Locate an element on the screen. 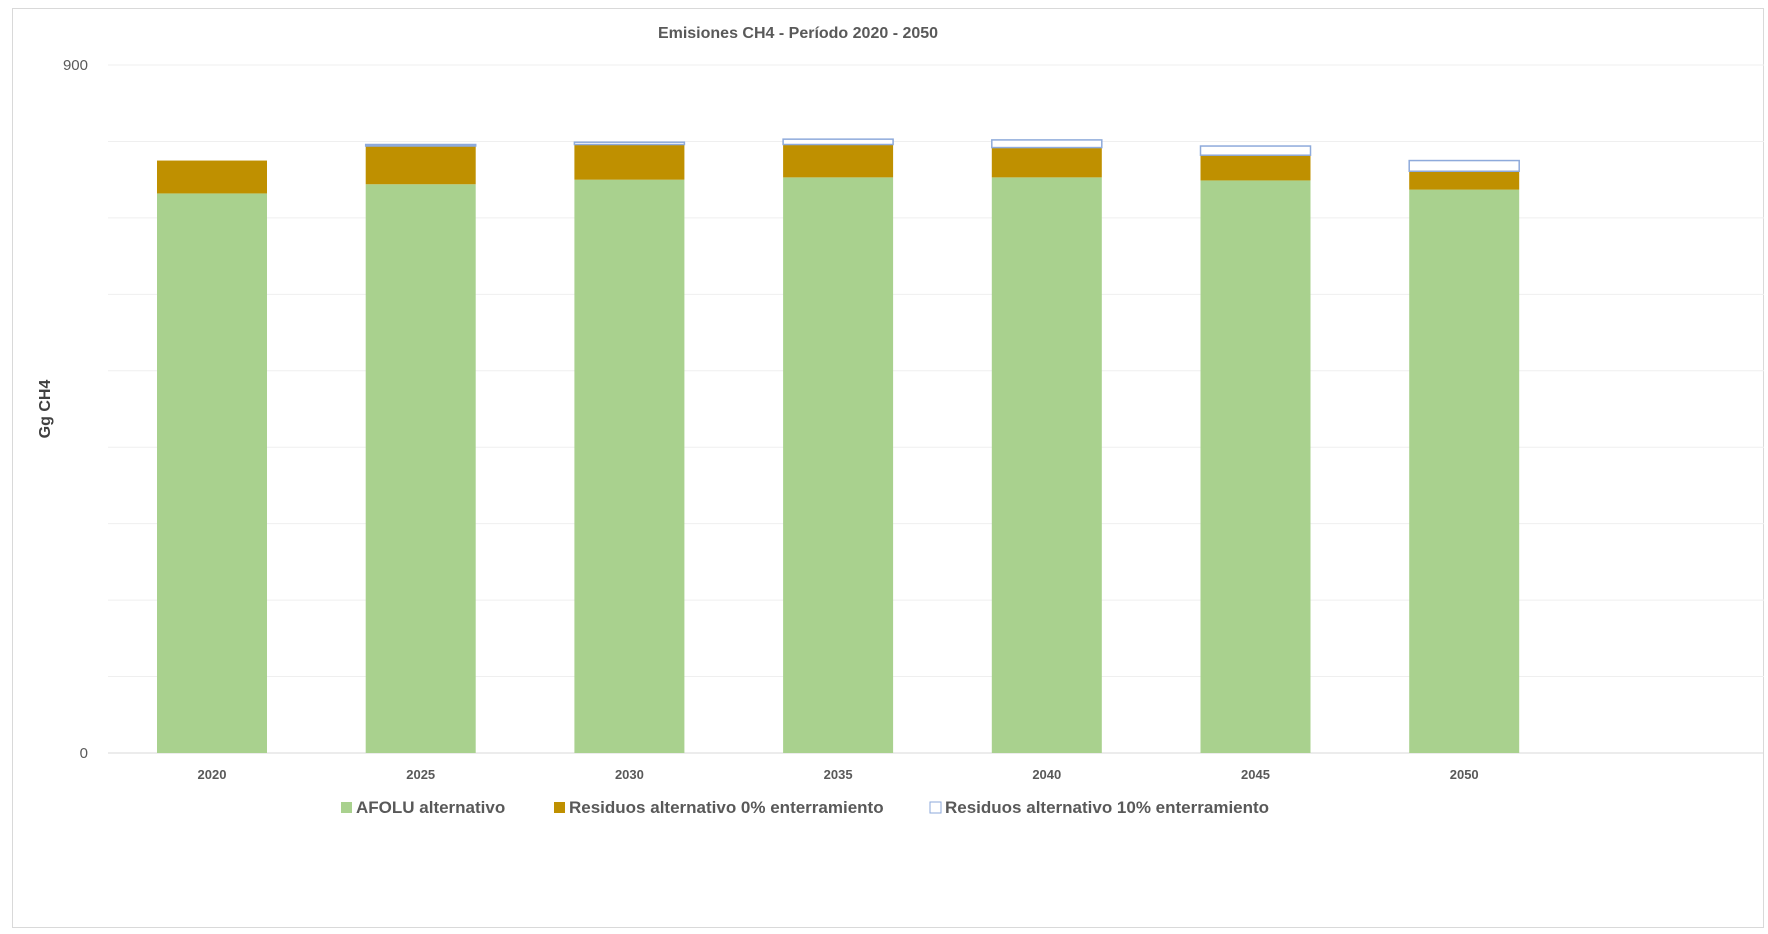 This screenshot has height=934, width=1768. y-tick-label: 0 is located at coordinates (84, 753).